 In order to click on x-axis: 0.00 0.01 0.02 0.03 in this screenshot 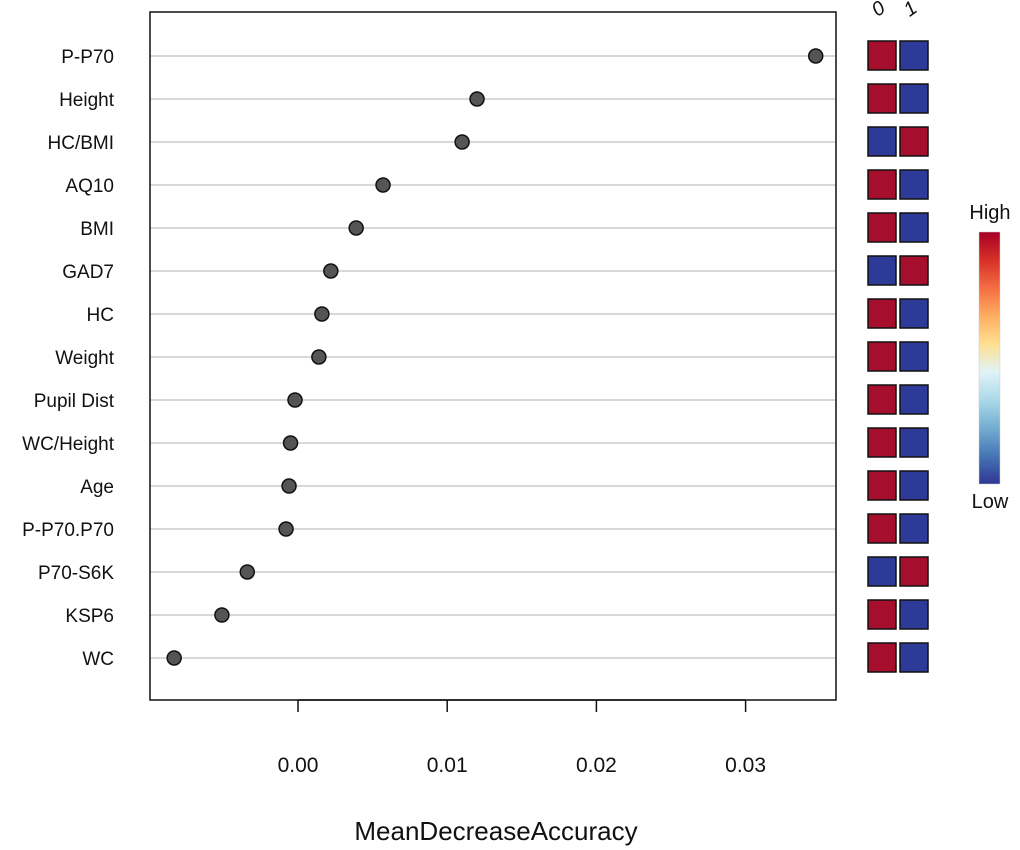, I will do `click(522, 738)`.